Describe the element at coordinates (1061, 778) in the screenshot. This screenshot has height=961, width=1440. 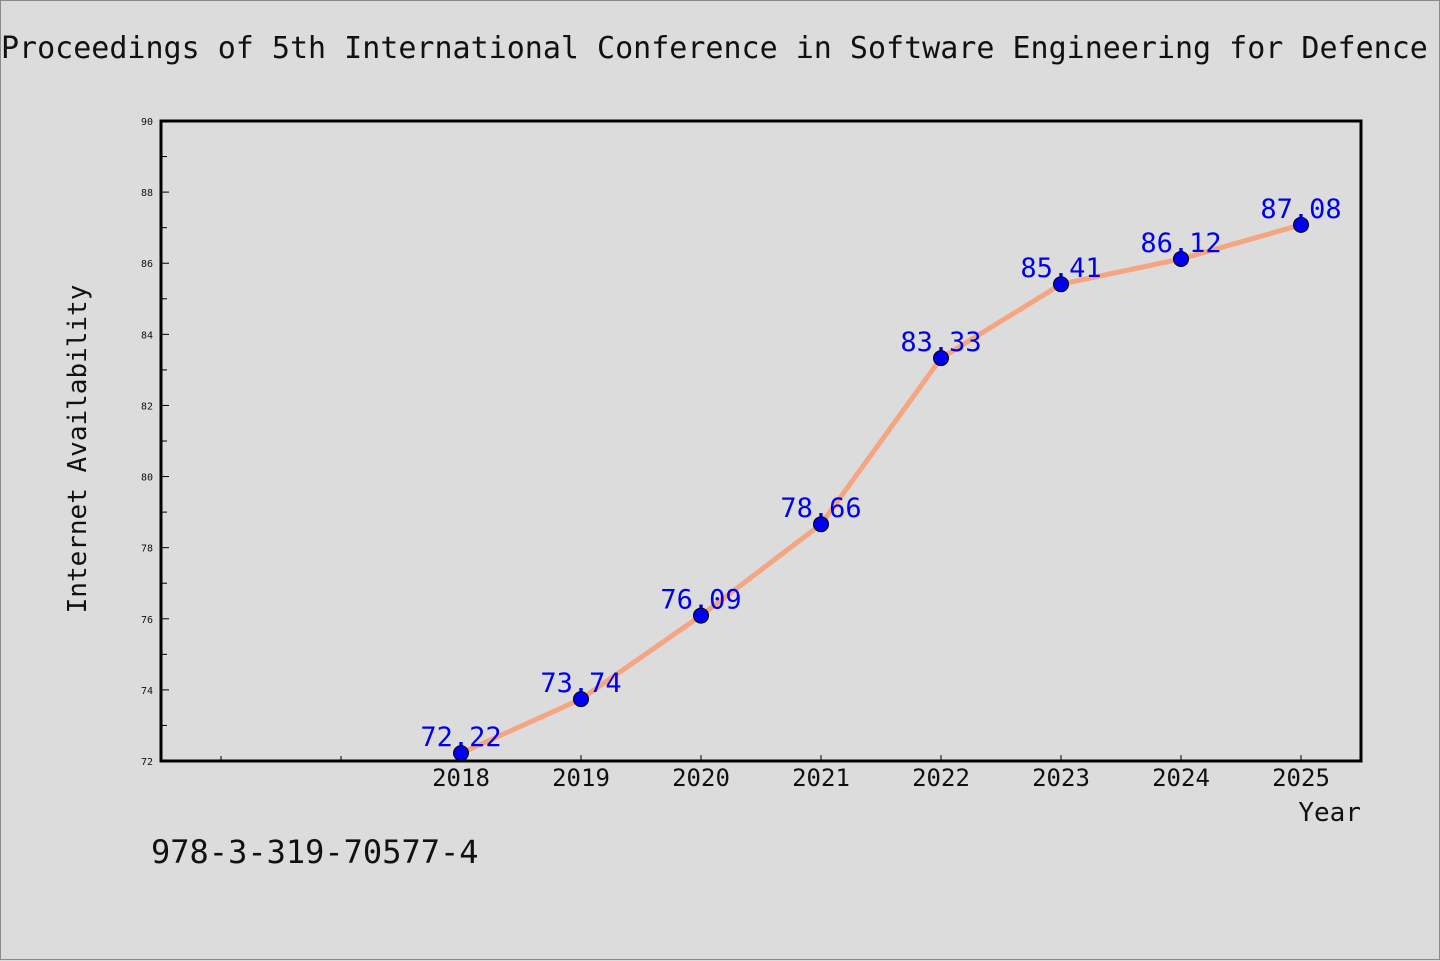
I see `x-tick-label: 2023` at that location.